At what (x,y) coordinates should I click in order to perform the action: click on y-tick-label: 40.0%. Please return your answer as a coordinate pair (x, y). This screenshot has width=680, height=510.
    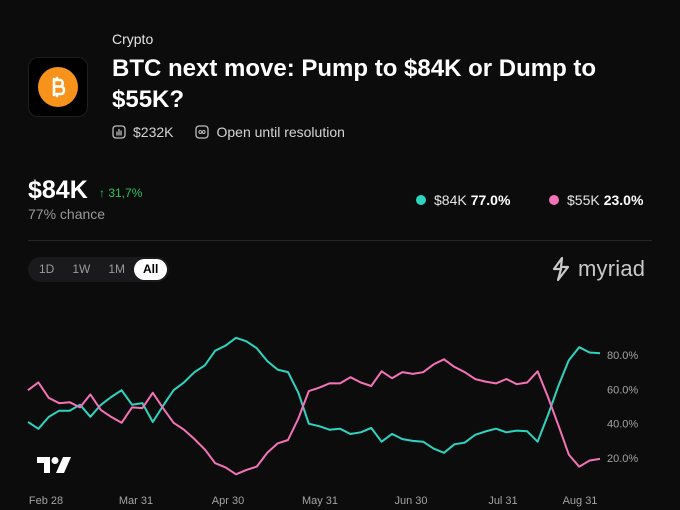
    Looking at the image, I should click on (622, 425).